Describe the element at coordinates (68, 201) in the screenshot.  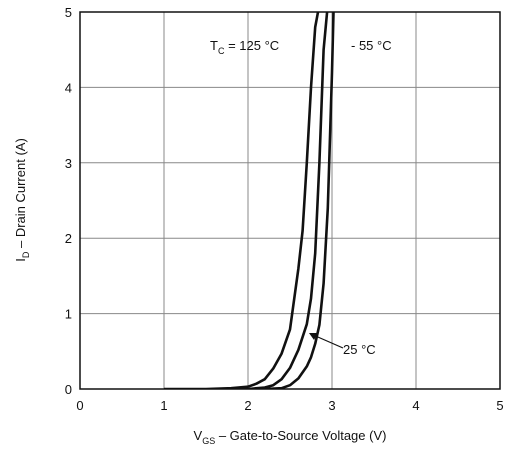
I see `y-tick-labels: 0 1 2 3 4 5` at that location.